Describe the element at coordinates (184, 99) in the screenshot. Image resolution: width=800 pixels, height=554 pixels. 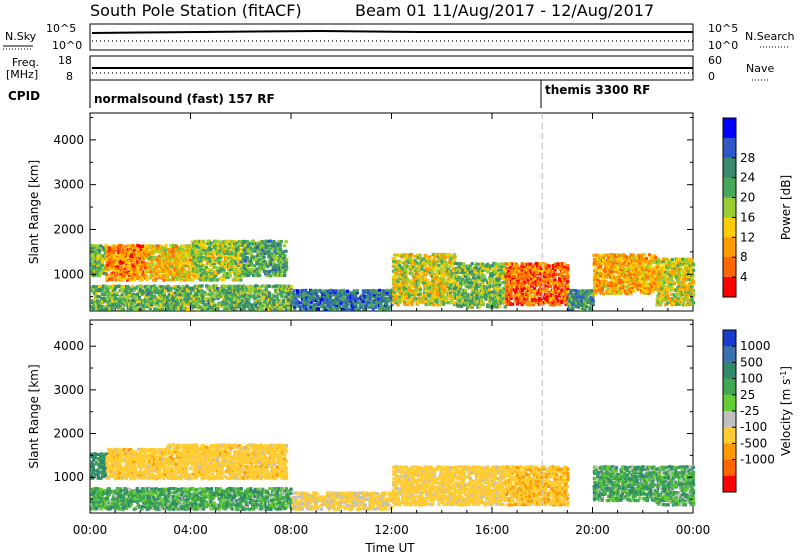
I see `cpid-segment-1: normalsound (fast) 157 RF` at that location.